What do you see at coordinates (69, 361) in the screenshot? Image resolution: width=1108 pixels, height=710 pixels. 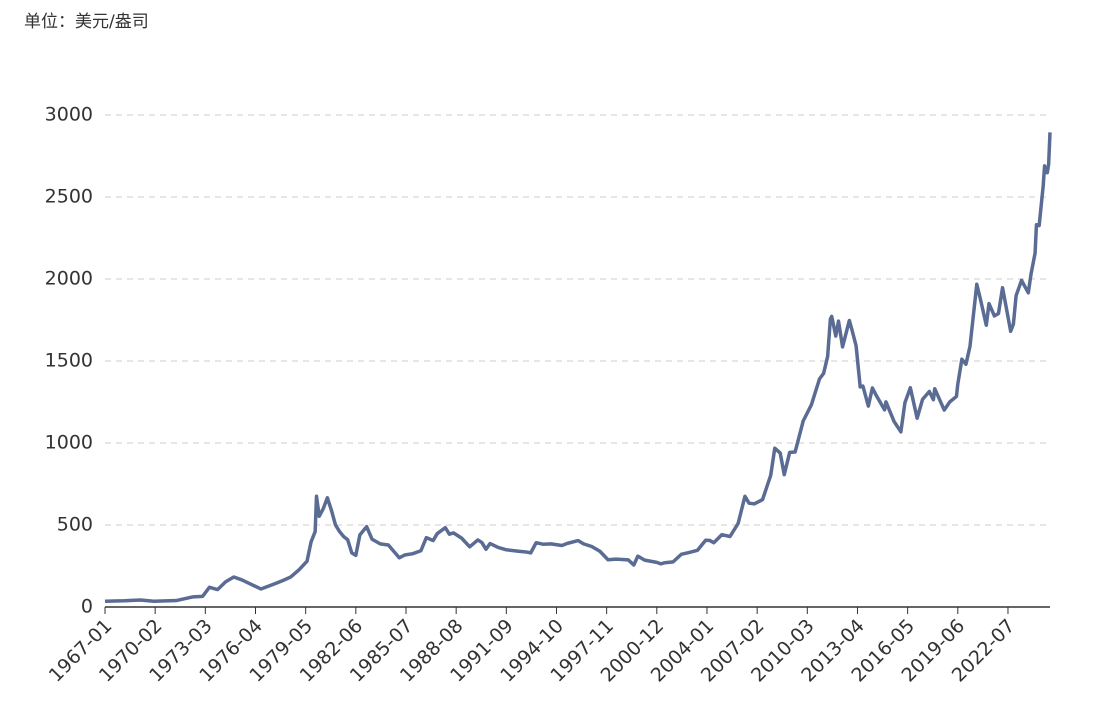 I see `y-tick-label: 1500` at bounding box center [69, 361].